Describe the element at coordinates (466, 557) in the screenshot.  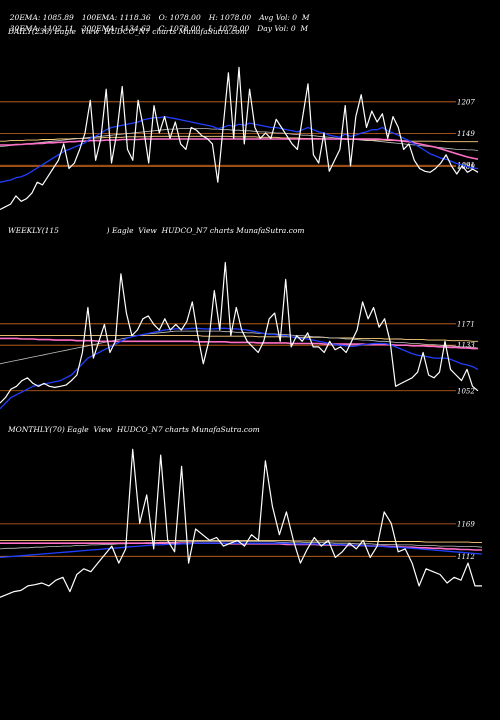
I see `monthly-level-label-1: 1112` at that location.